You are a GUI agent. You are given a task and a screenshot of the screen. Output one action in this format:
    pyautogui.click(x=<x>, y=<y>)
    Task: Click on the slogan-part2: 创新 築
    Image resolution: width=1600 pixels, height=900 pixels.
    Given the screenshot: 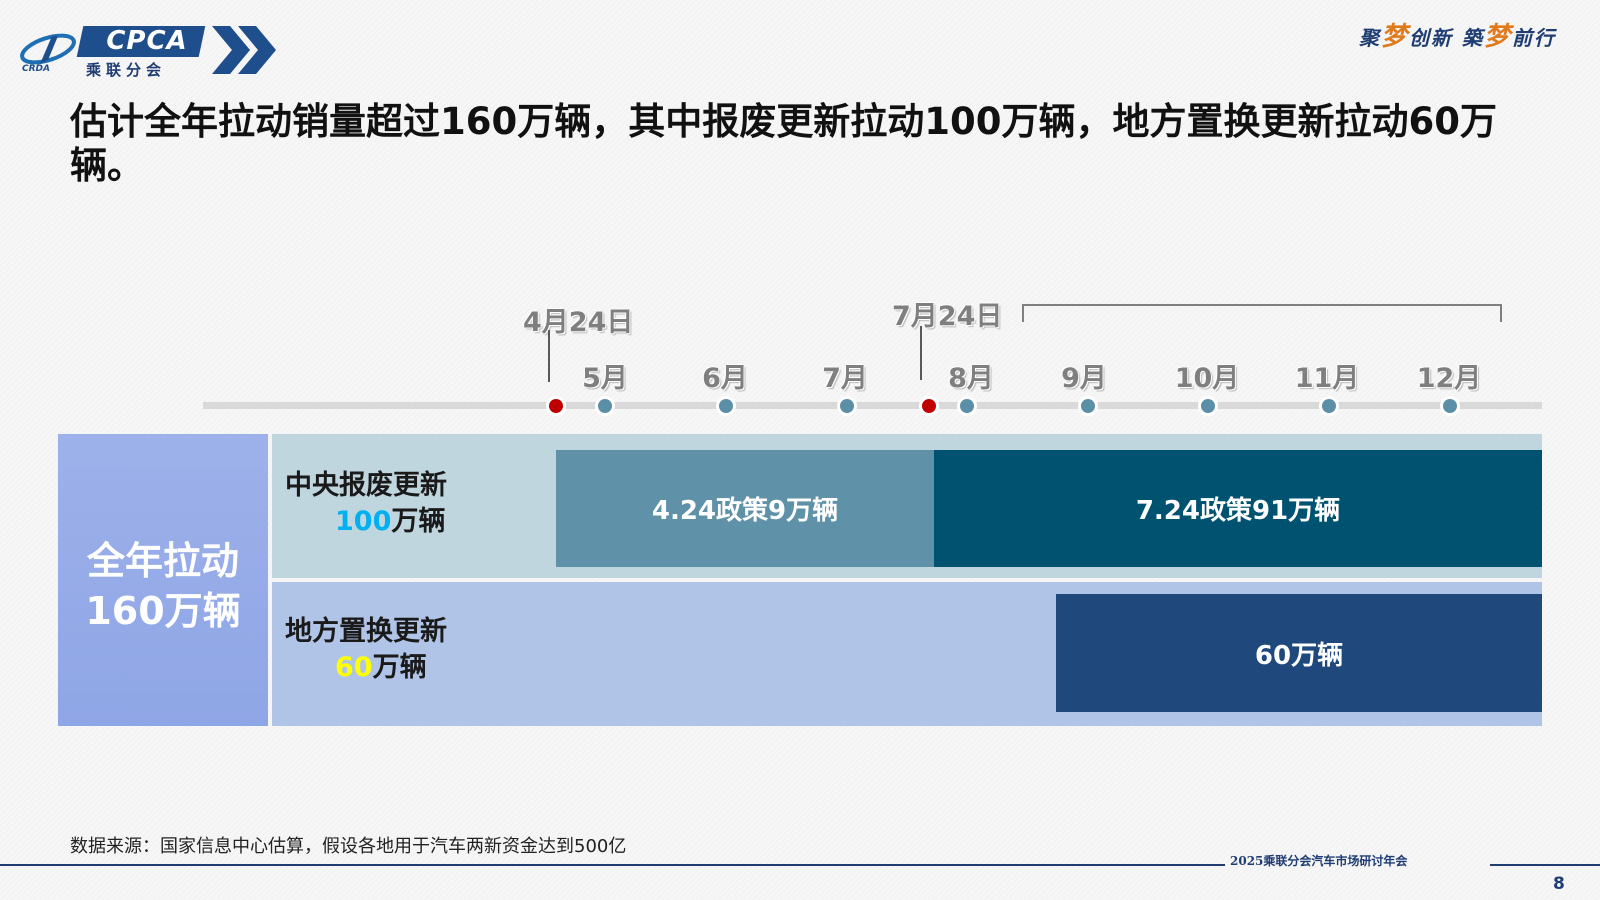 What is the action you would take?
    pyautogui.click(x=1446, y=38)
    